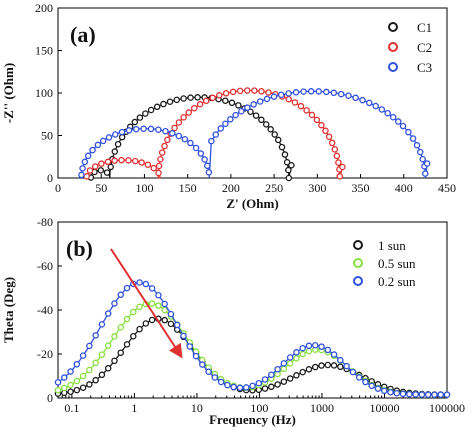 Image resolution: width=474 pixels, height=428 pixels. I want to click on legend-label: 0.5 sun, so click(397, 263).